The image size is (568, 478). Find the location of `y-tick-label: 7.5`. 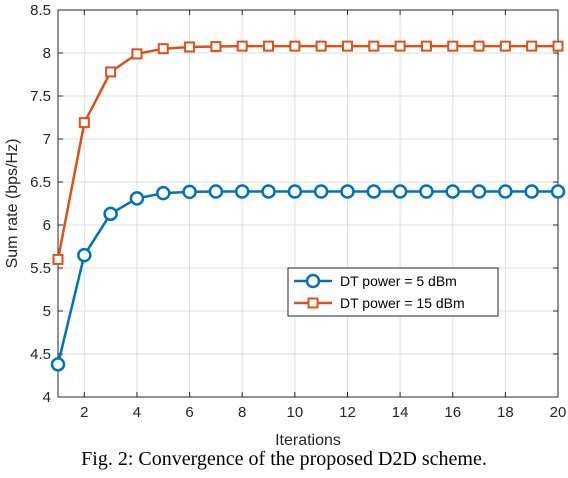

y-tick-label: 7.5 is located at coordinates (40, 96).